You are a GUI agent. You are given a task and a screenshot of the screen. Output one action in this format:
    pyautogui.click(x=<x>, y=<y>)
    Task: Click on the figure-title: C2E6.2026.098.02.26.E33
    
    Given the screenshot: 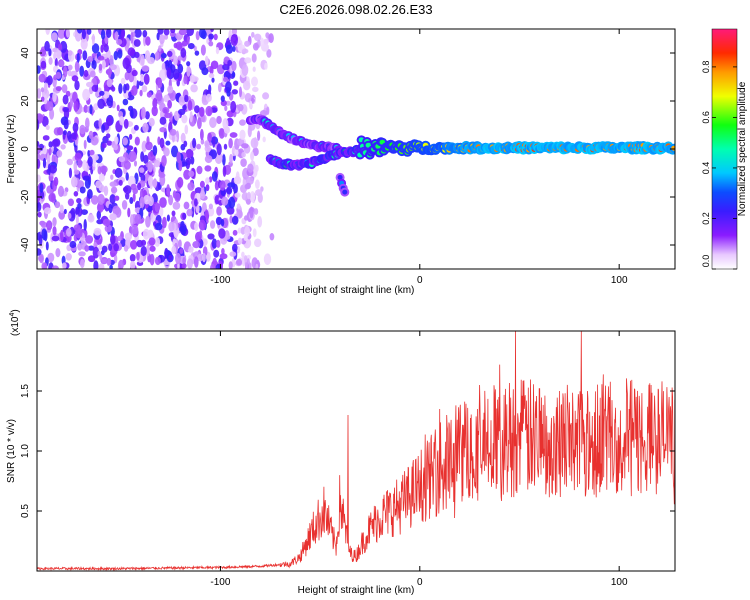 What is the action you would take?
    pyautogui.click(x=355, y=9)
    